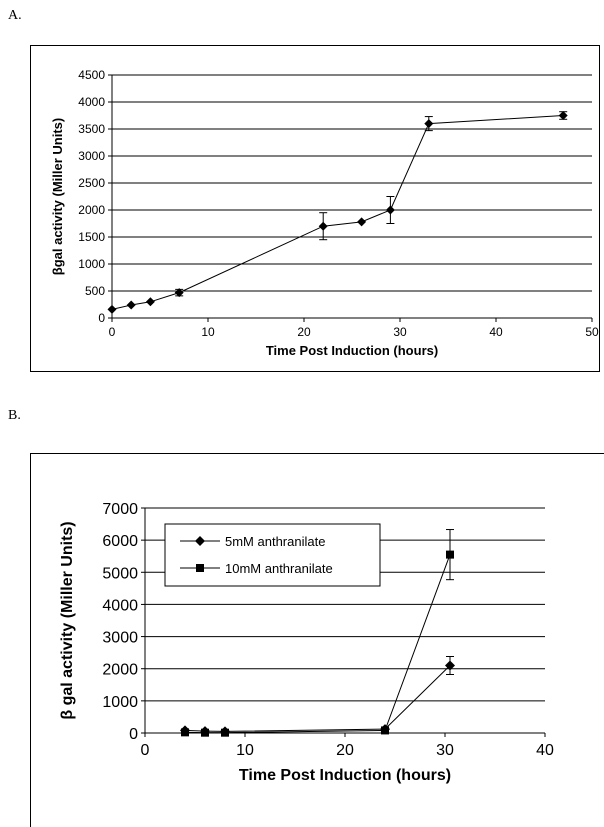  What do you see at coordinates (112, 332) in the screenshot?
I see `x-tick-label-0: 0` at bounding box center [112, 332].